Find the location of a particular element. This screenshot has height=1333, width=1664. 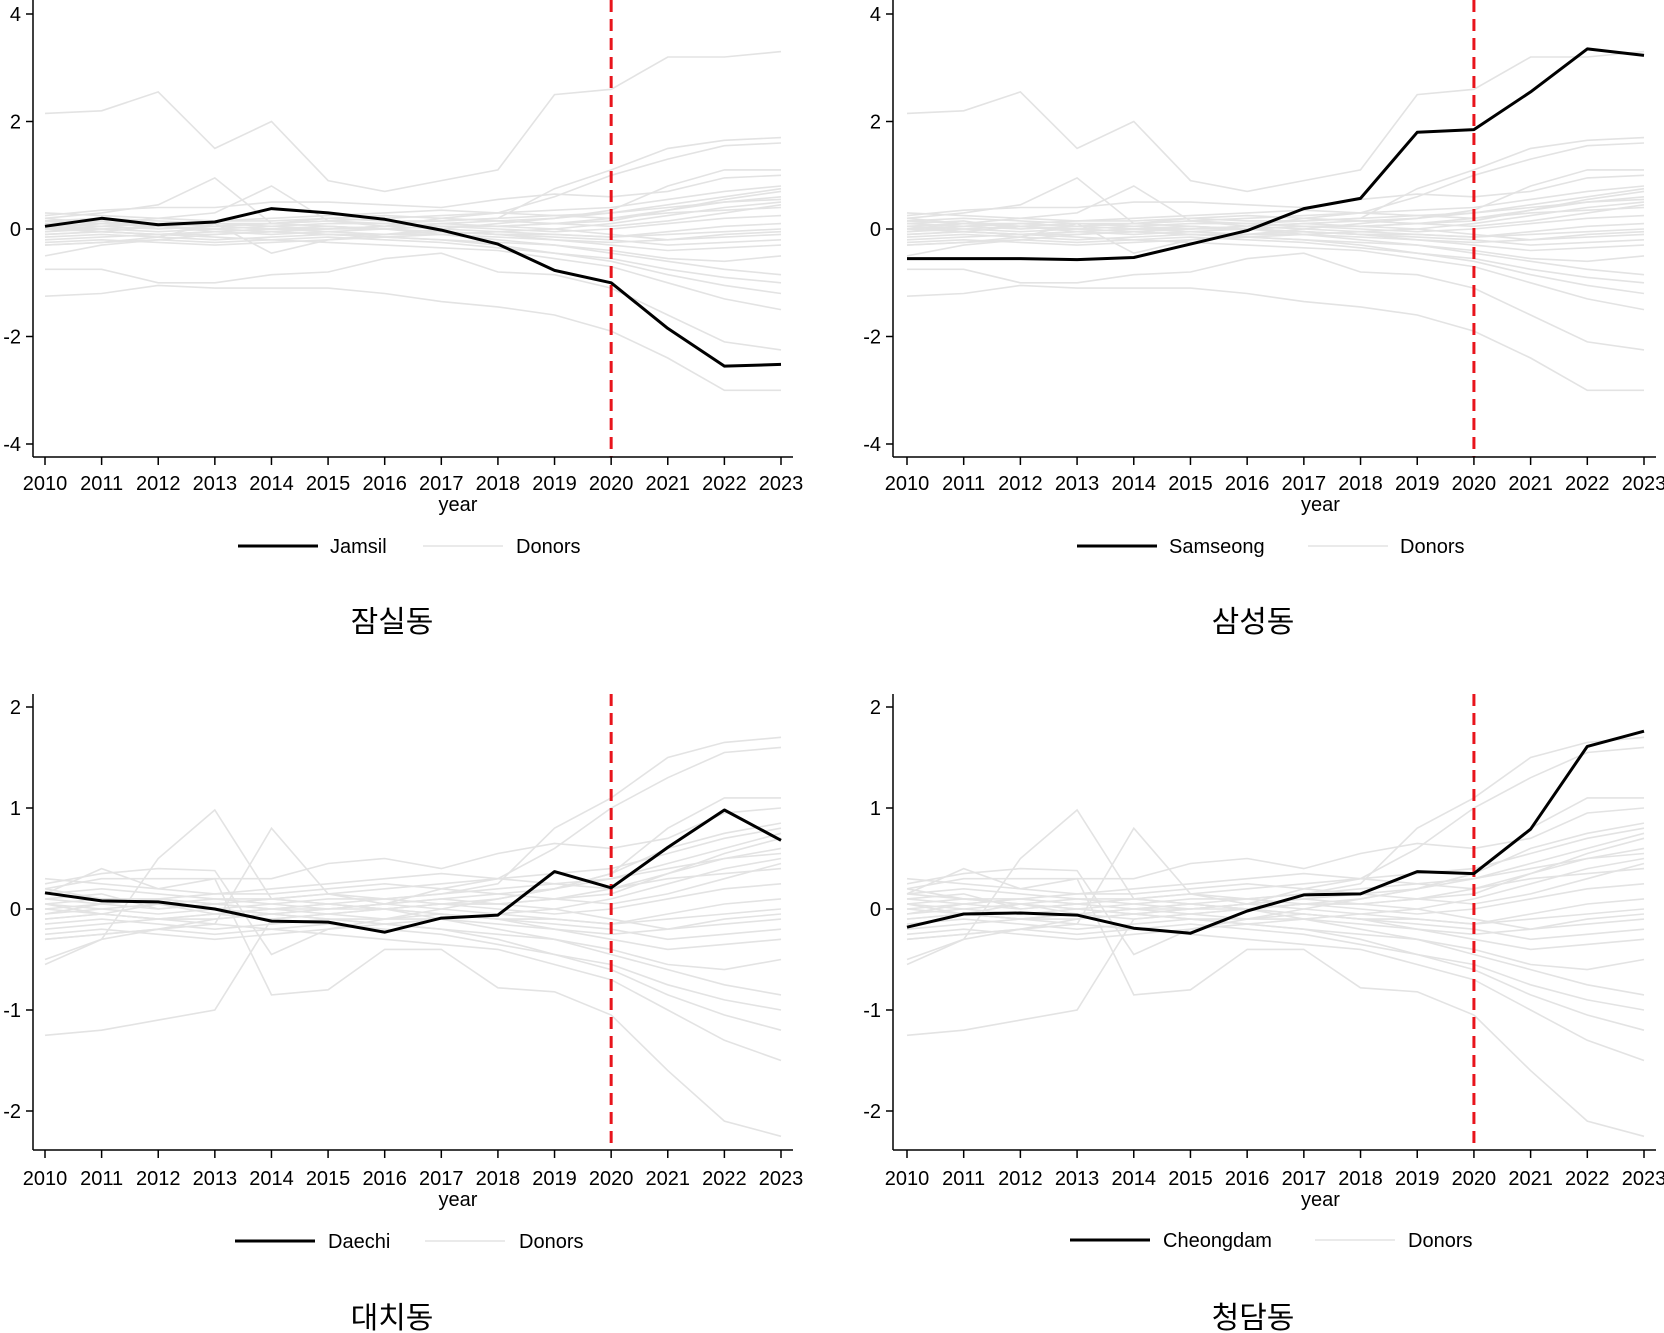

y-tick-label: -2 is located at coordinates (872, 1112).